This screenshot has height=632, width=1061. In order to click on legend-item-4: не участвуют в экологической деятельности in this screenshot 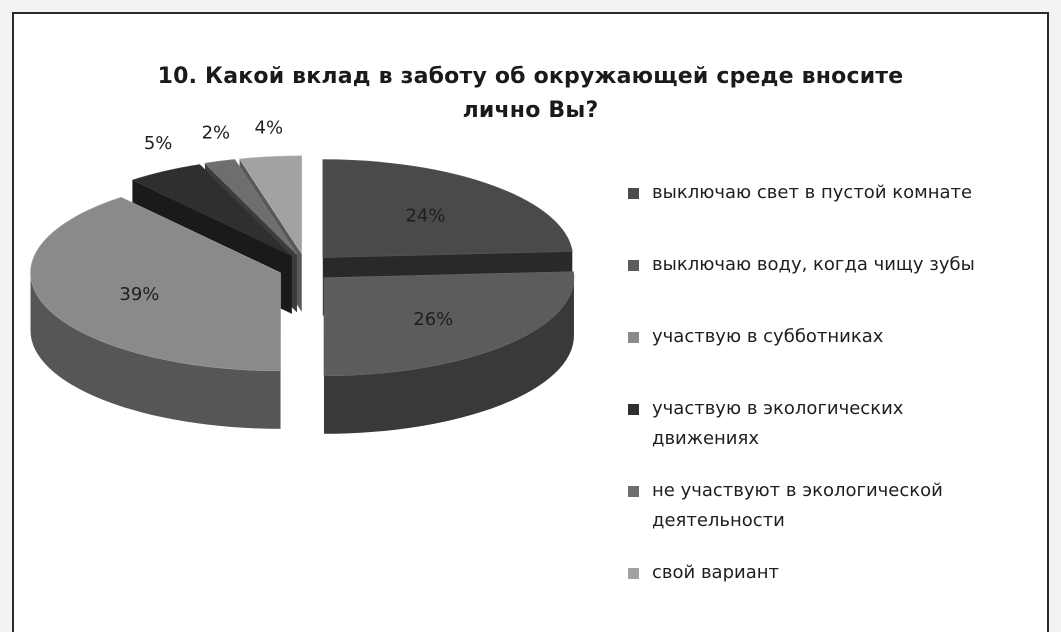, I will do `click(833, 506)`.